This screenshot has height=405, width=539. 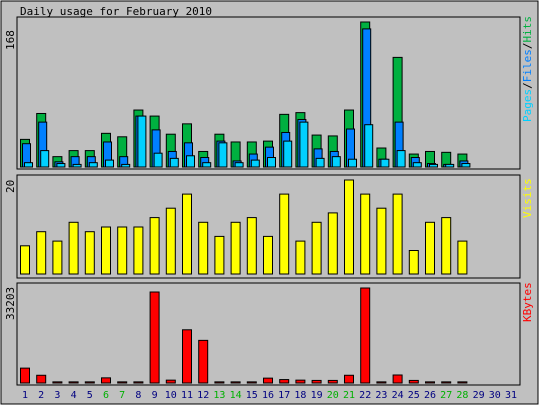 What do you see at coordinates (25, 395) in the screenshot?
I see `x-label-day-1: 1` at bounding box center [25, 395].